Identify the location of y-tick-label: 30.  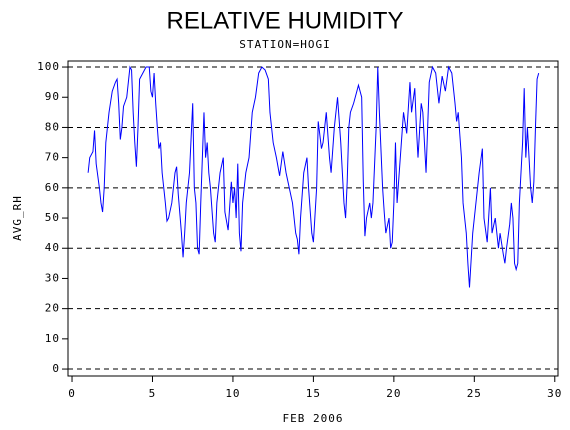
(52, 277).